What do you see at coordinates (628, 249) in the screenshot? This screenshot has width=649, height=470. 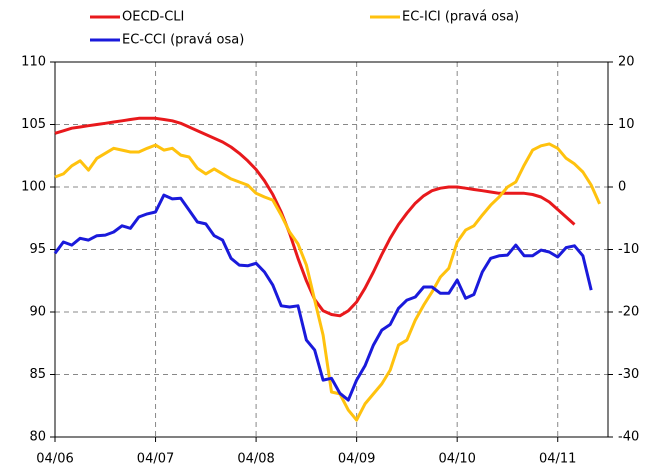 I see `y2-tick-label: -10` at bounding box center [628, 249].